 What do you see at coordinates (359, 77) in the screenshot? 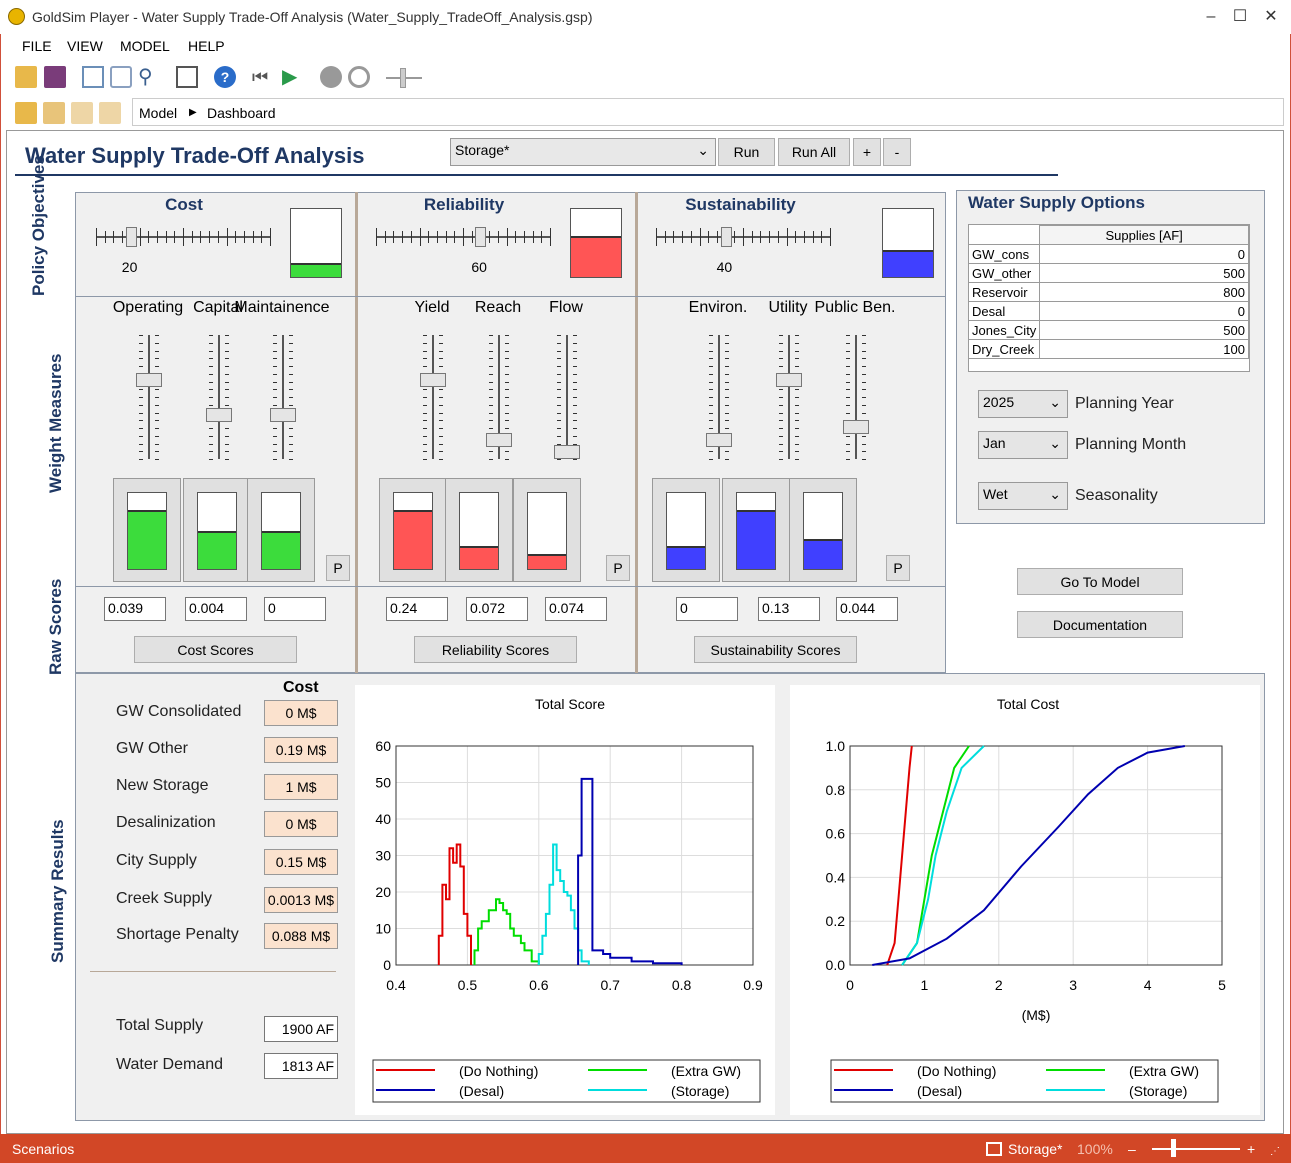
I see `reset-icon` at bounding box center [359, 77].